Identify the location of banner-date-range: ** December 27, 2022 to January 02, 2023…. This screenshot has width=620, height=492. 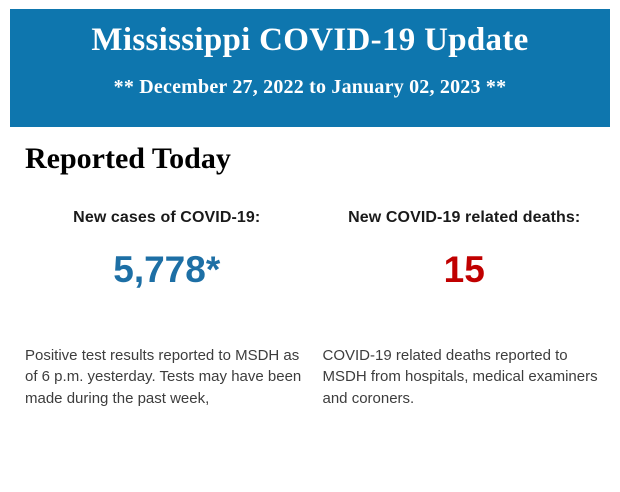
(310, 86).